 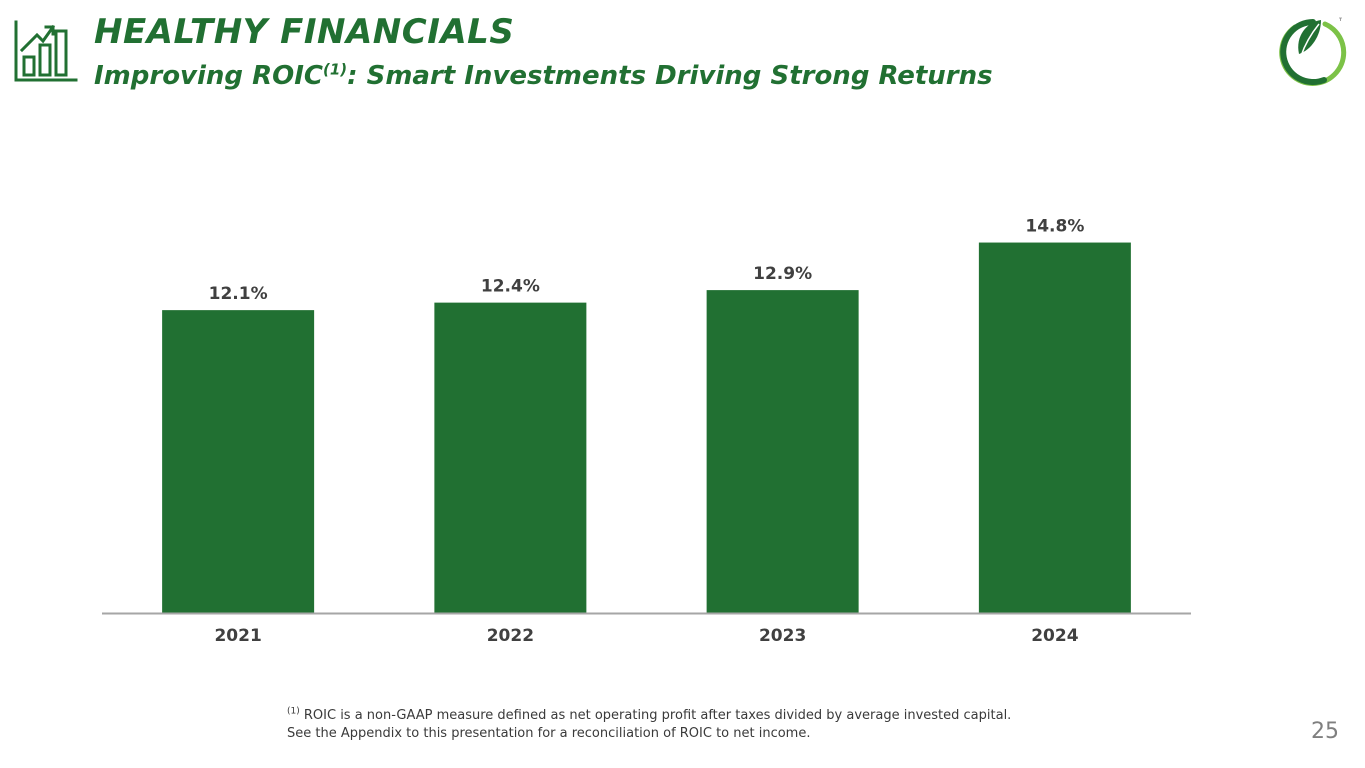 I want to click on subtitle-prefix: Improving ROIC, so click(x=208, y=76).